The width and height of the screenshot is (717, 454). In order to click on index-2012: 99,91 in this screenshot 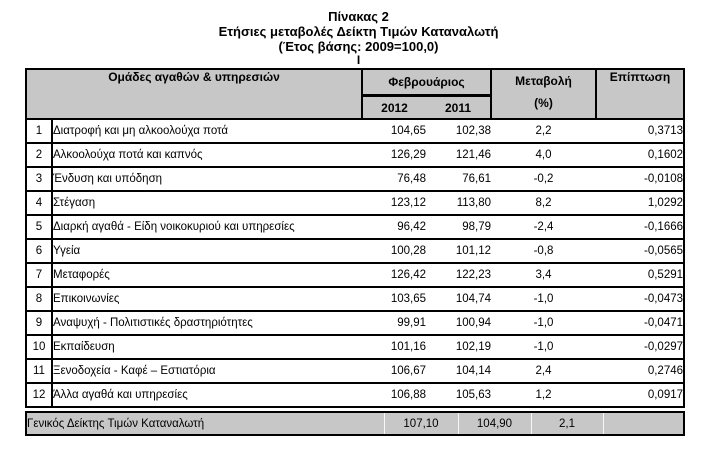, I will do `click(394, 323)`.